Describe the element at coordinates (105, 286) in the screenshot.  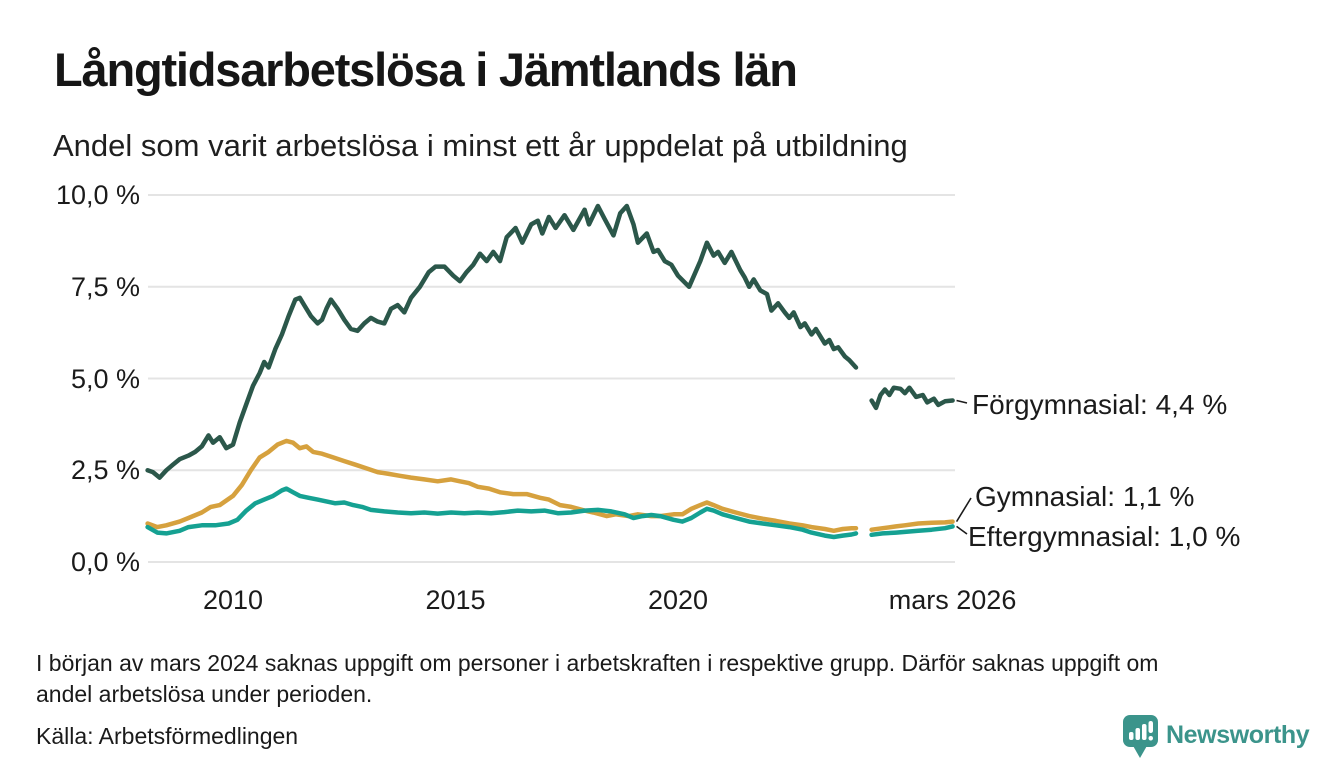
I see `y-axis-tick-label: 7,5 %` at that location.